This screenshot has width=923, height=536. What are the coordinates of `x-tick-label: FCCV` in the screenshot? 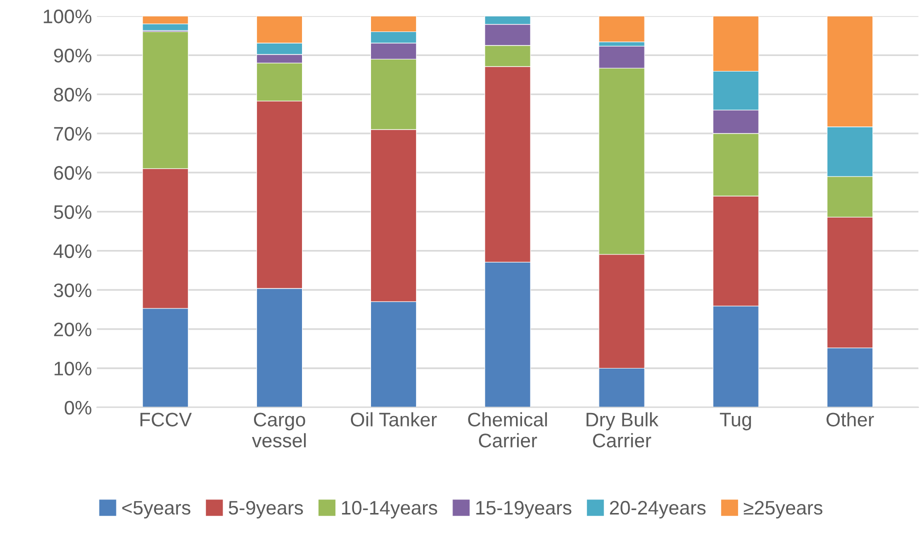 It's located at (166, 419).